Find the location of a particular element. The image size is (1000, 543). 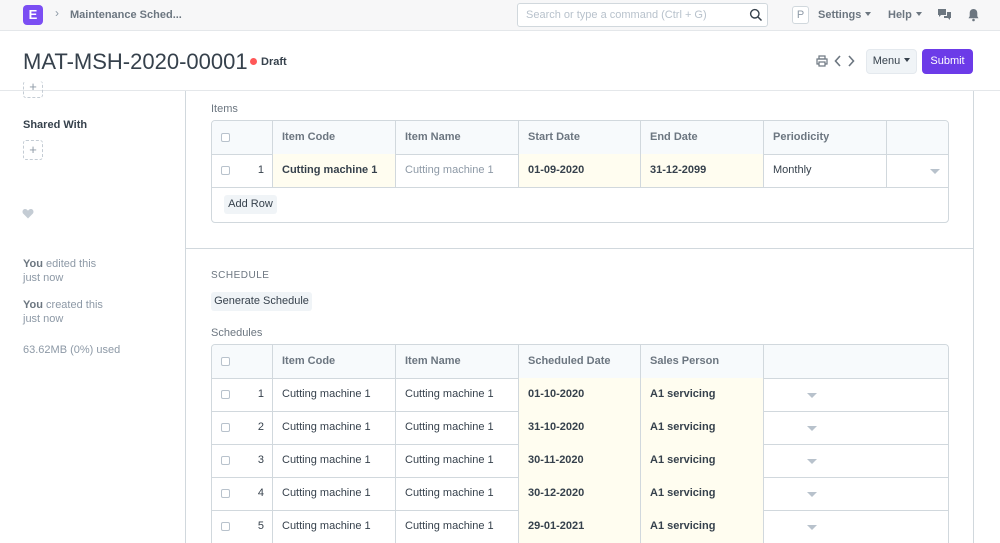

activity-time: just now is located at coordinates (43, 278).